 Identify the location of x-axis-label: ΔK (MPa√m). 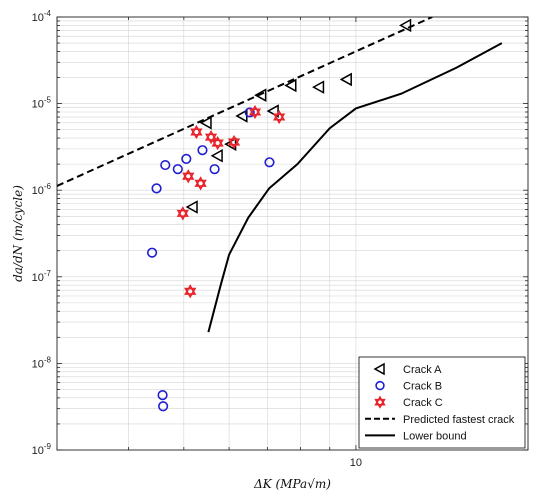
(292, 484).